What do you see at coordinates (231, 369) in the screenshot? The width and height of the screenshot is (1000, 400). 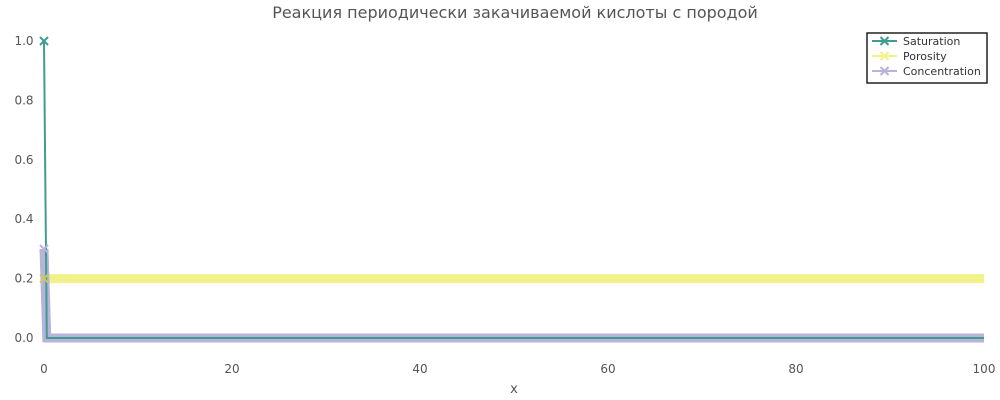 I see `x-tick-label: 20` at bounding box center [231, 369].